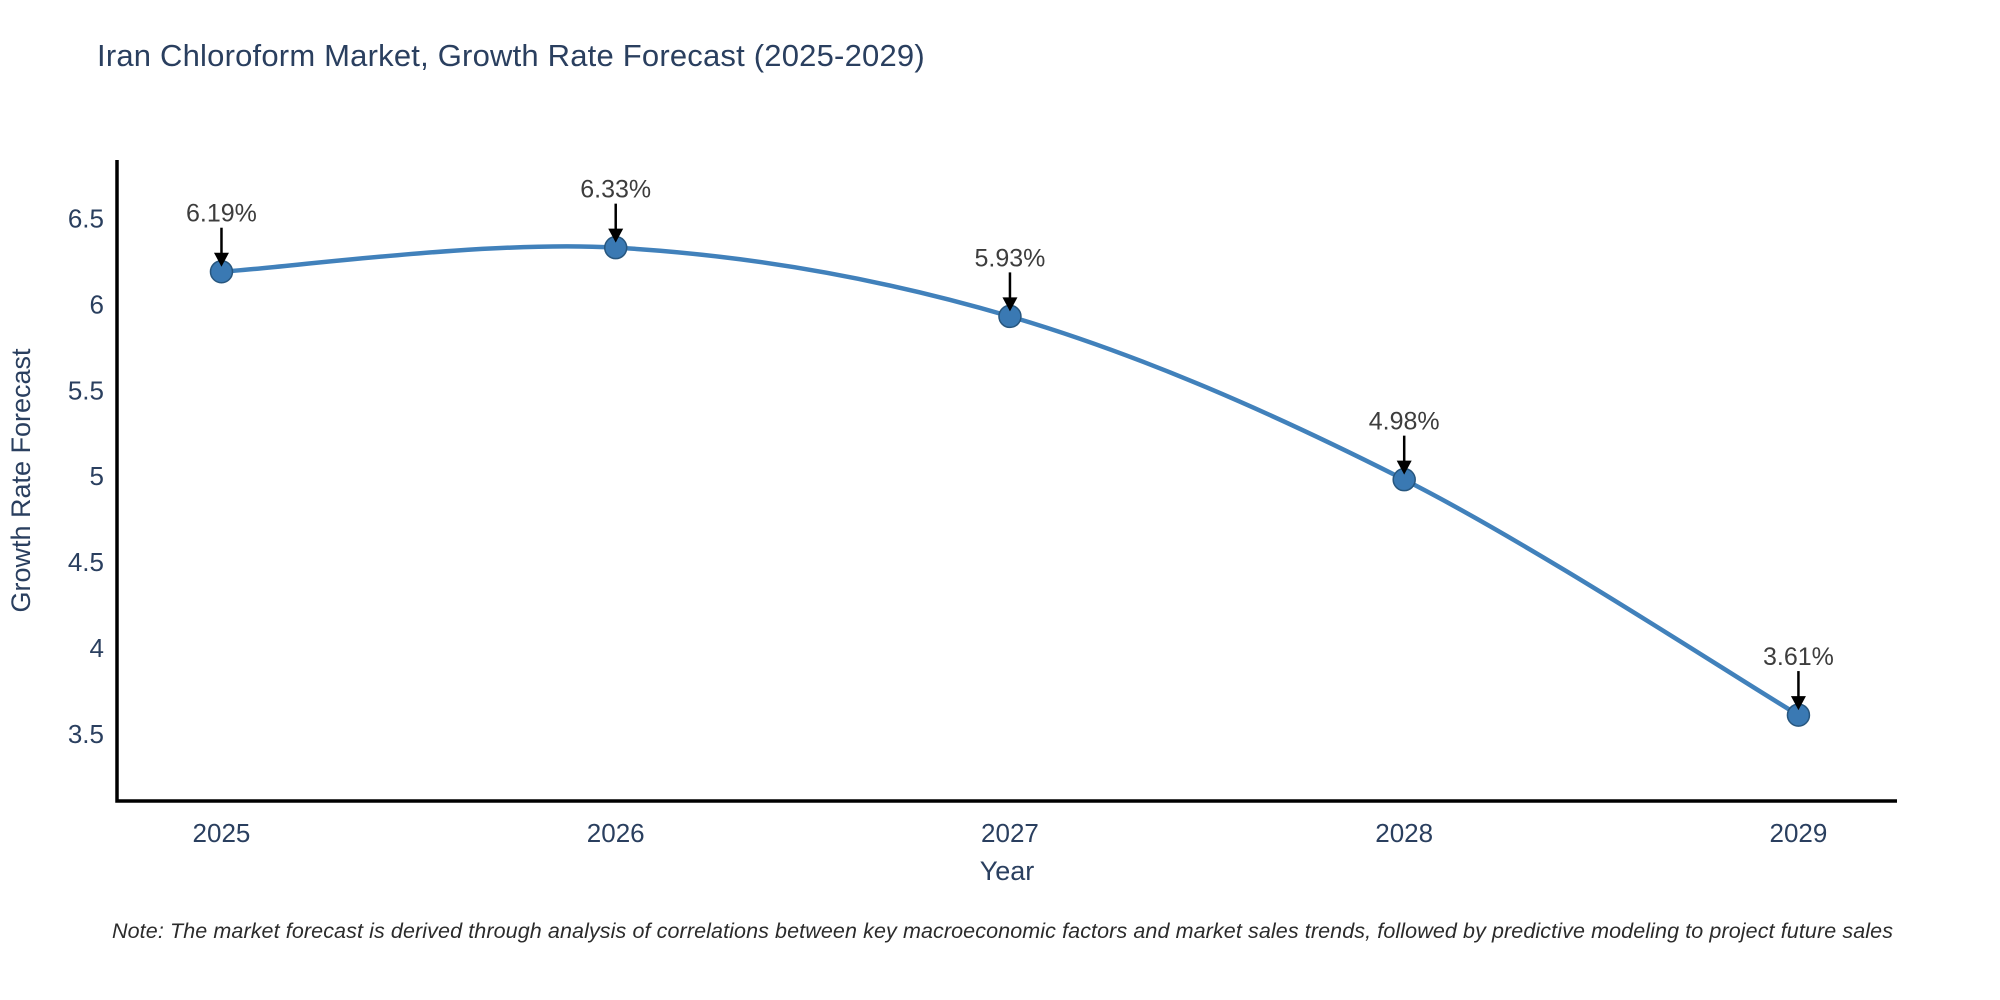 The width and height of the screenshot is (2000, 1000). I want to click on data-point-label: 4.98%, so click(1404, 422).